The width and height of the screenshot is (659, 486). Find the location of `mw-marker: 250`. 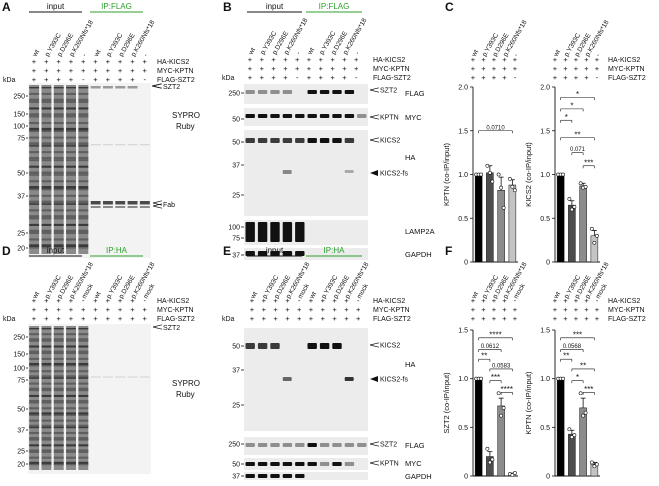

mw-marker: 250 is located at coordinates (19, 338).